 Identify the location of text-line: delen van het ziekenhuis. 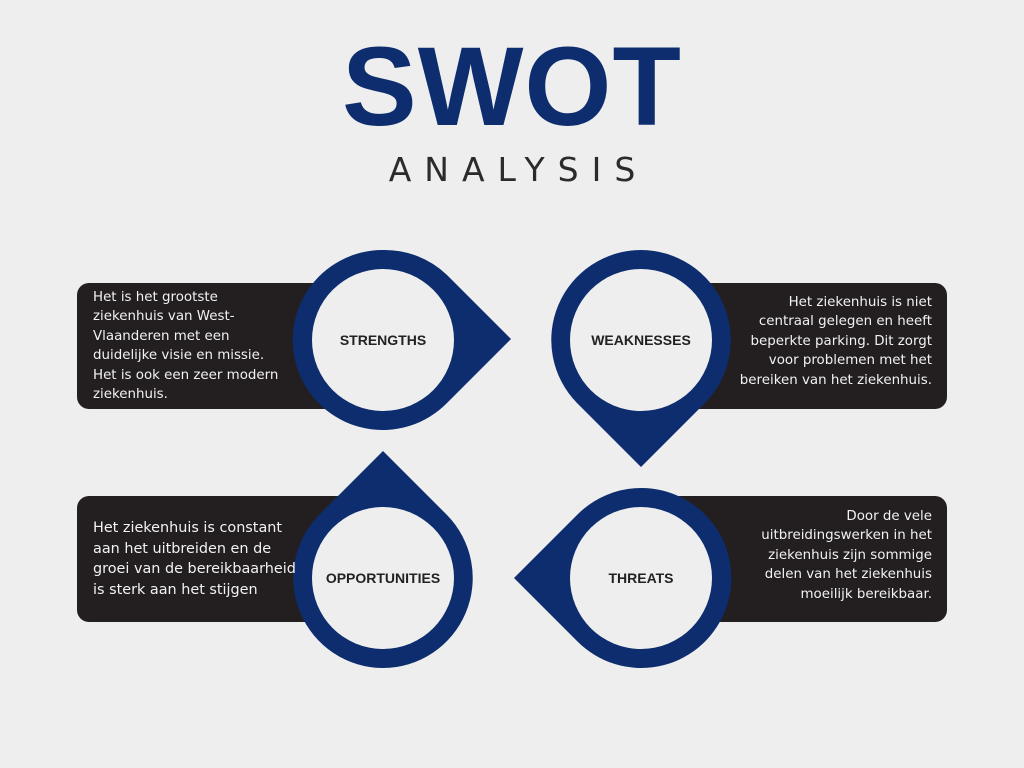
(848, 575).